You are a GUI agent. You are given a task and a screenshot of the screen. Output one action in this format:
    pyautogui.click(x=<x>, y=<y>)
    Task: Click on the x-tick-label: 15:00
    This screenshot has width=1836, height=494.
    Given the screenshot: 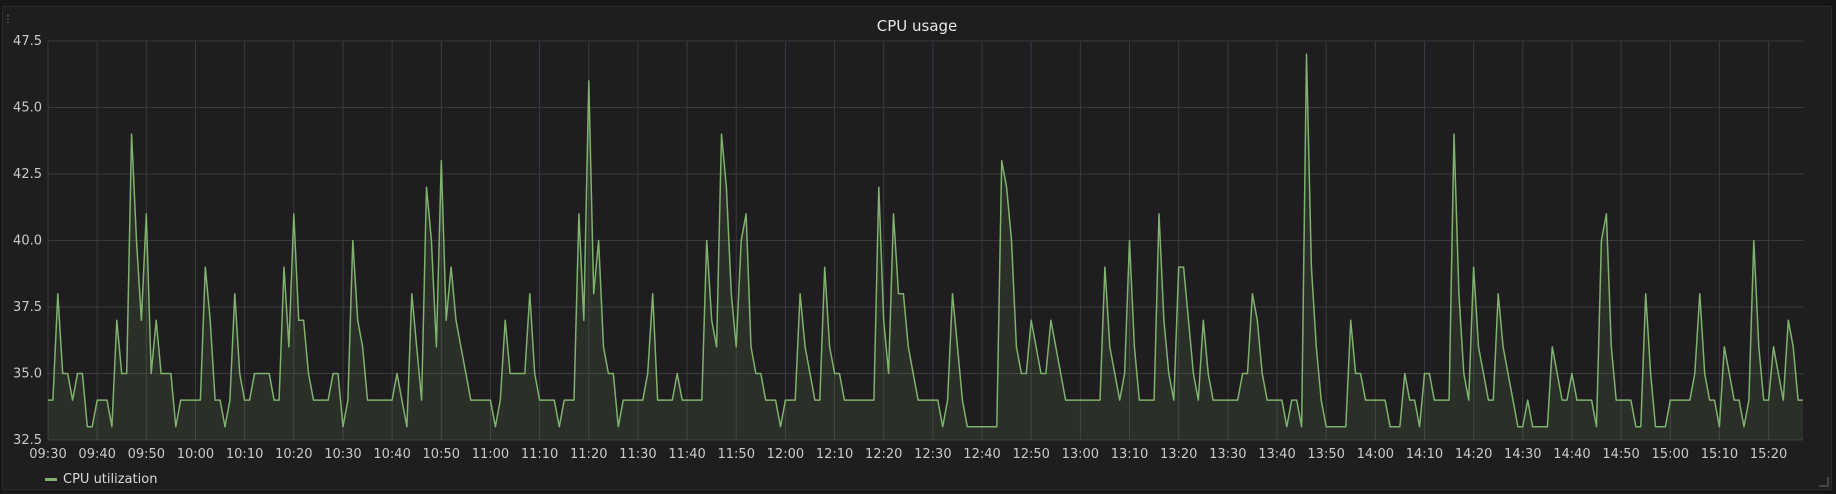 What is the action you would take?
    pyautogui.click(x=1670, y=454)
    